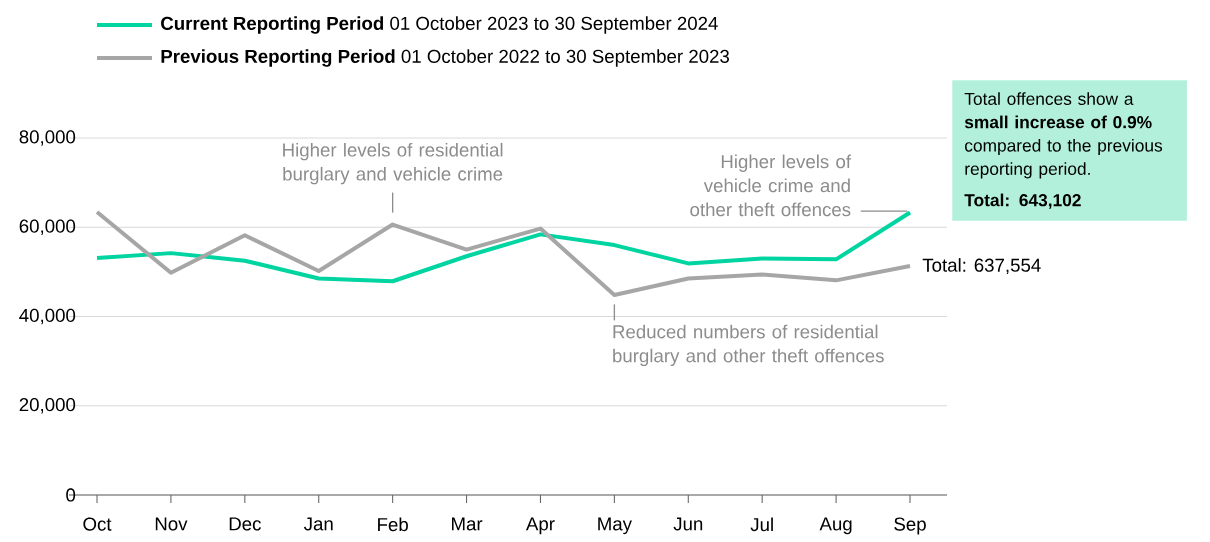  Describe the element at coordinates (47, 406) in the screenshot. I see `y-tick-label: 20,000` at that location.